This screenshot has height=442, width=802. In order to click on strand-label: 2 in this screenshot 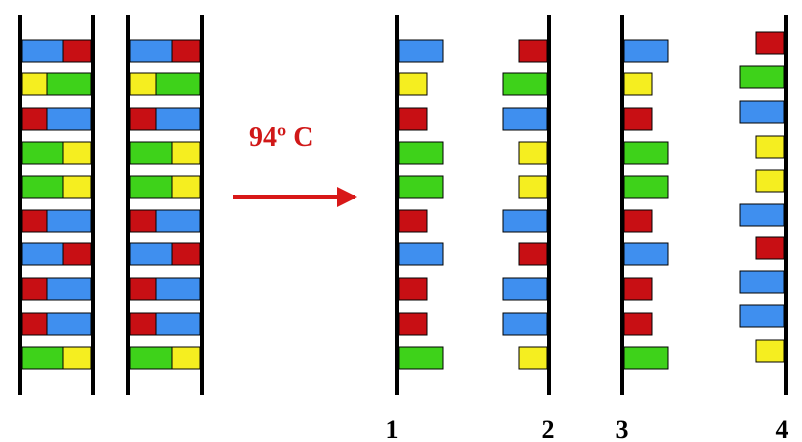, I will do `click(548, 428)`.